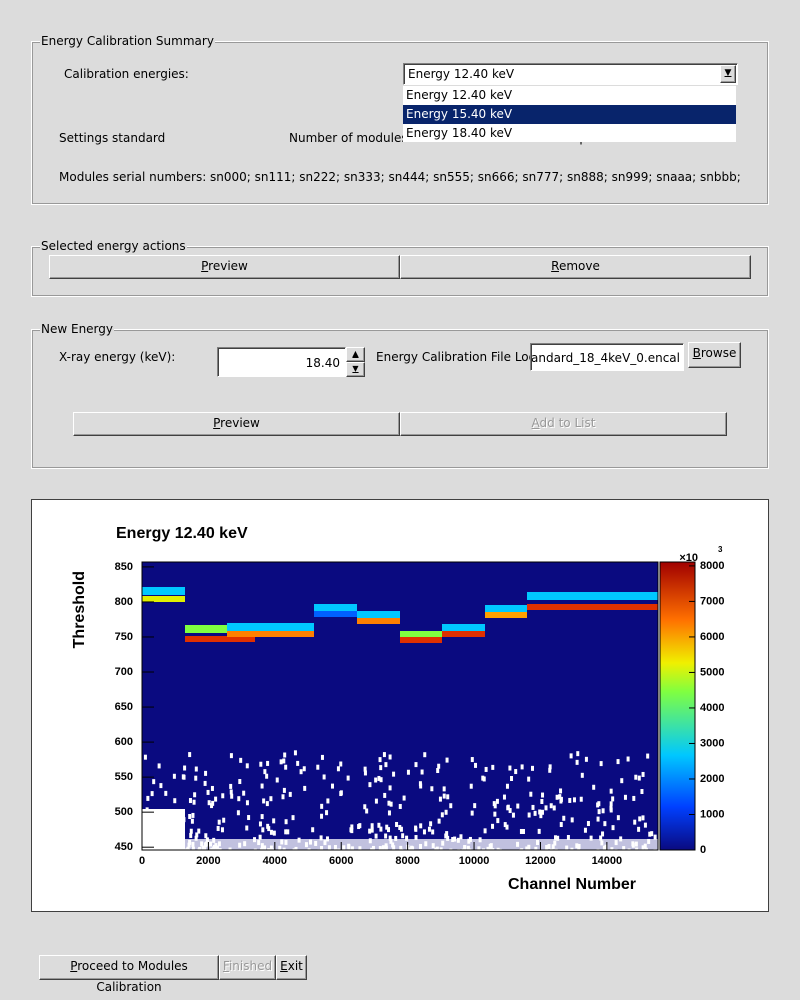  What do you see at coordinates (459, 95) in the screenshot?
I see `dropdown-option: Energy 12.40 keV` at bounding box center [459, 95].